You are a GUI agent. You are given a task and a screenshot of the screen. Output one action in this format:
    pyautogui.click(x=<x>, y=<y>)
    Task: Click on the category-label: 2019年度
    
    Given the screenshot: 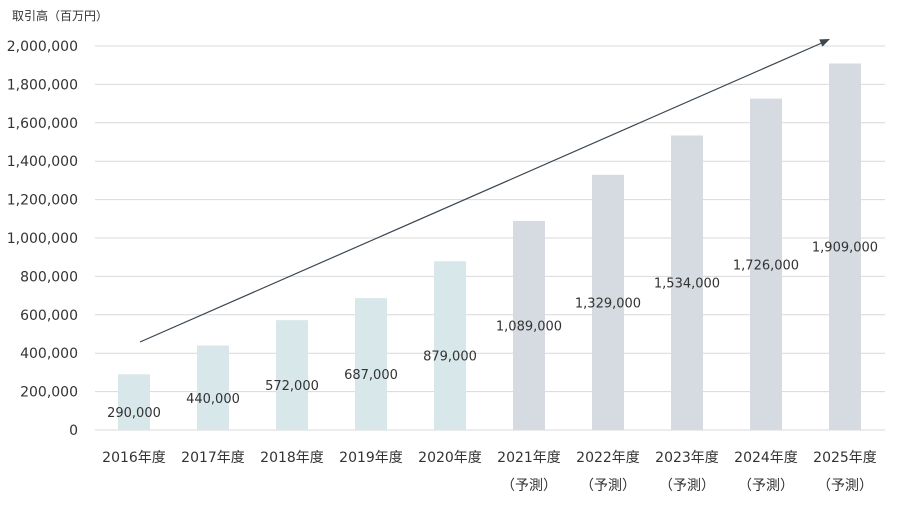 What is the action you would take?
    pyautogui.click(x=371, y=458)
    